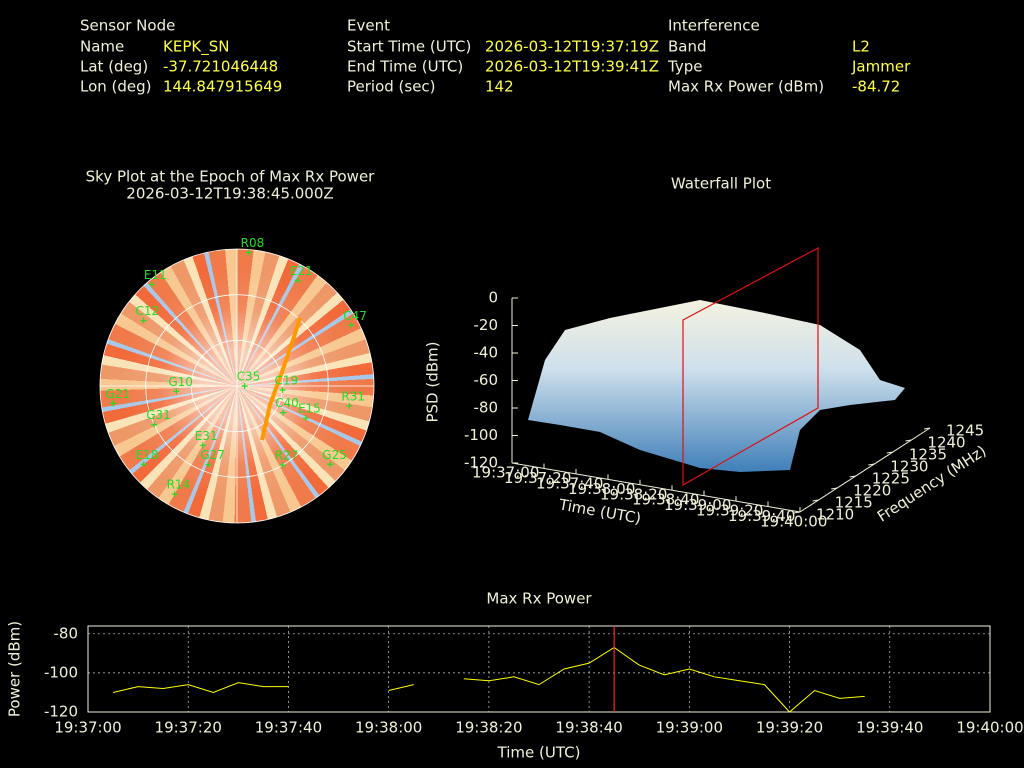  Describe the element at coordinates (486, 408) in the screenshot. I see `z-tick-label: -80` at that location.